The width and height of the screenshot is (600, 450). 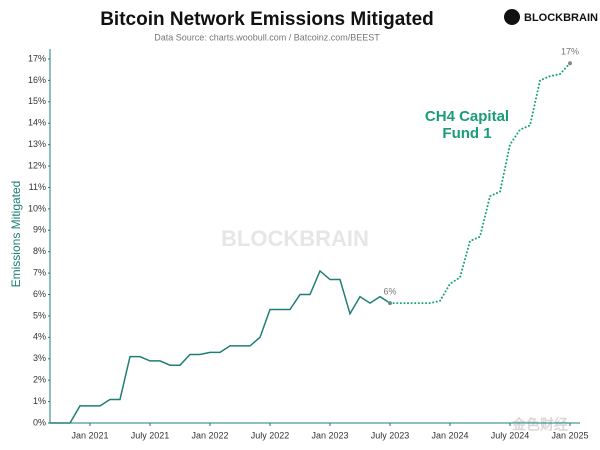 I want to click on y-tick-label: 9%, so click(x=39, y=230).